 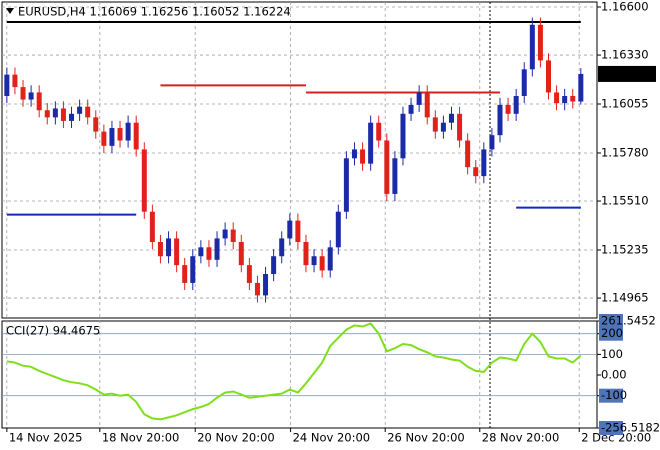 What do you see at coordinates (625, 298) in the screenshot?
I see `y-tick-label: 1.14965` at bounding box center [625, 298].